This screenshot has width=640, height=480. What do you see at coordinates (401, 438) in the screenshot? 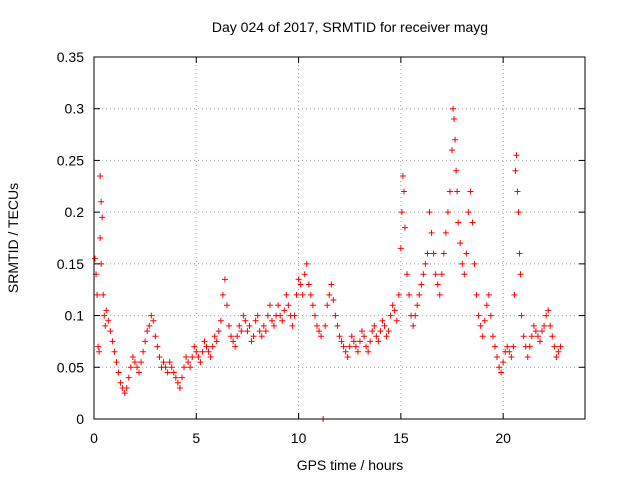
I see `x-tick-label: 15` at bounding box center [401, 438].